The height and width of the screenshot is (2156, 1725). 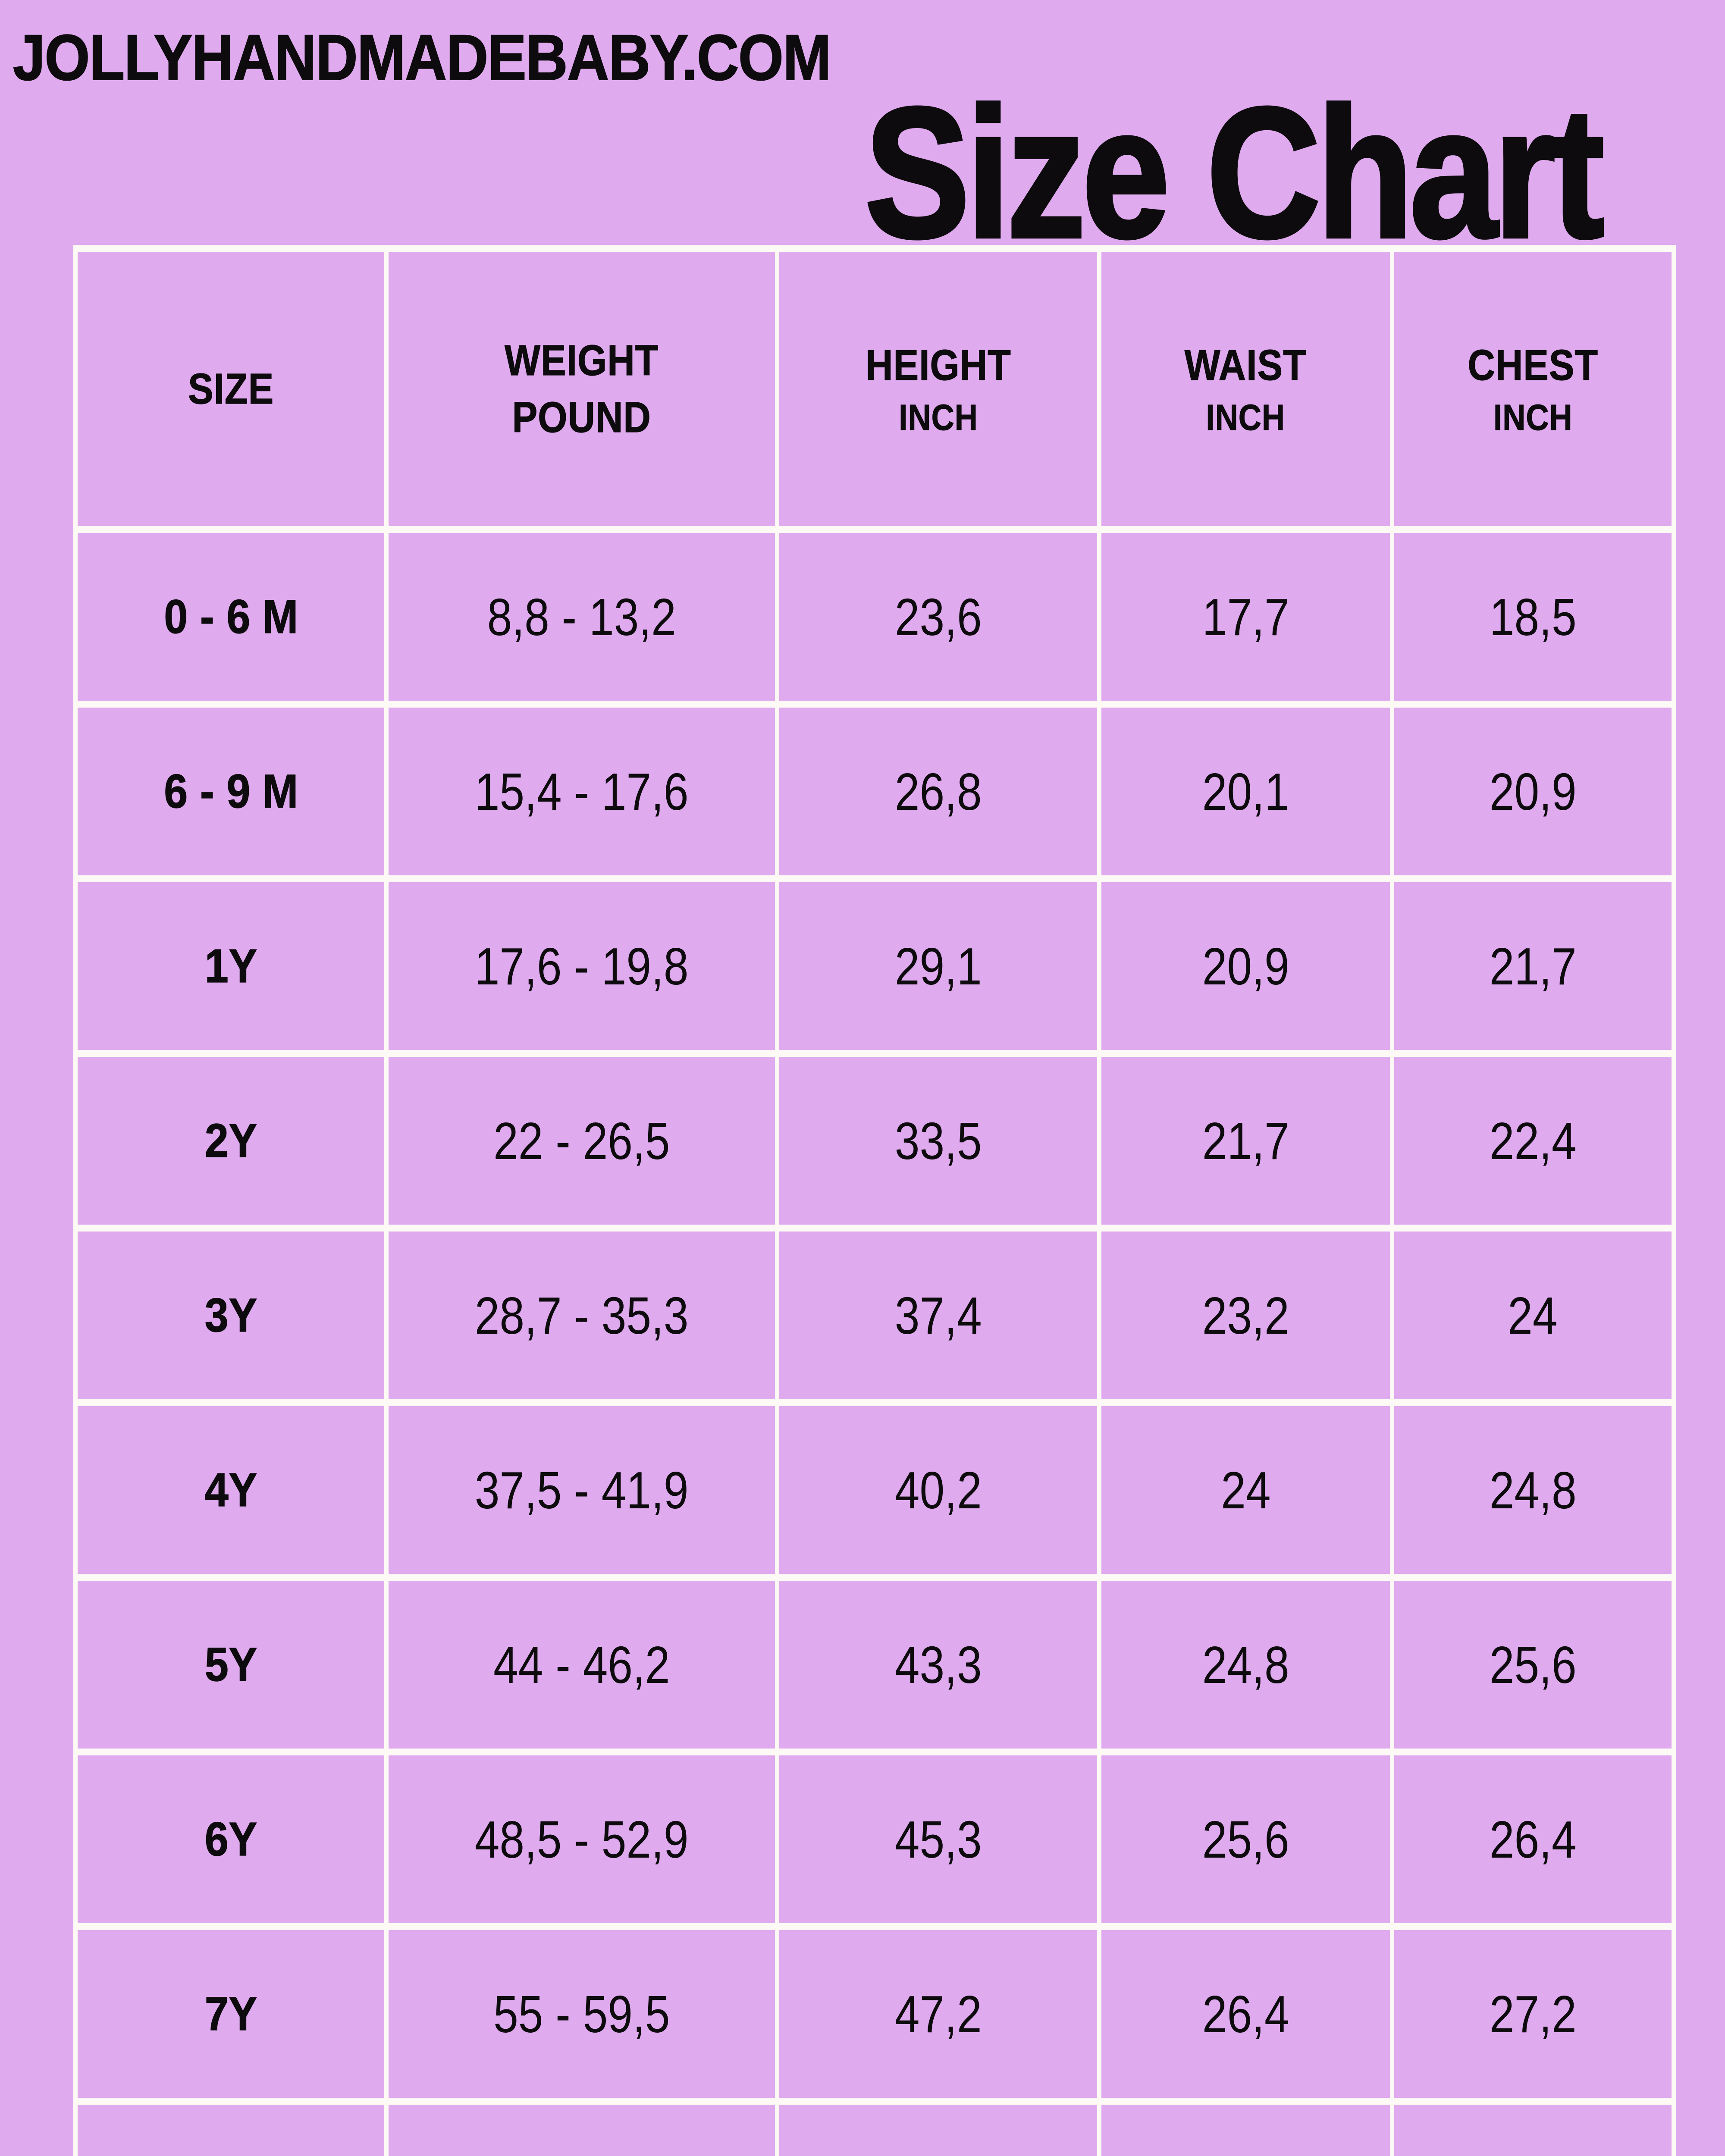 What do you see at coordinates (938, 1490) in the screenshot?
I see `height-cell: 40,2` at bounding box center [938, 1490].